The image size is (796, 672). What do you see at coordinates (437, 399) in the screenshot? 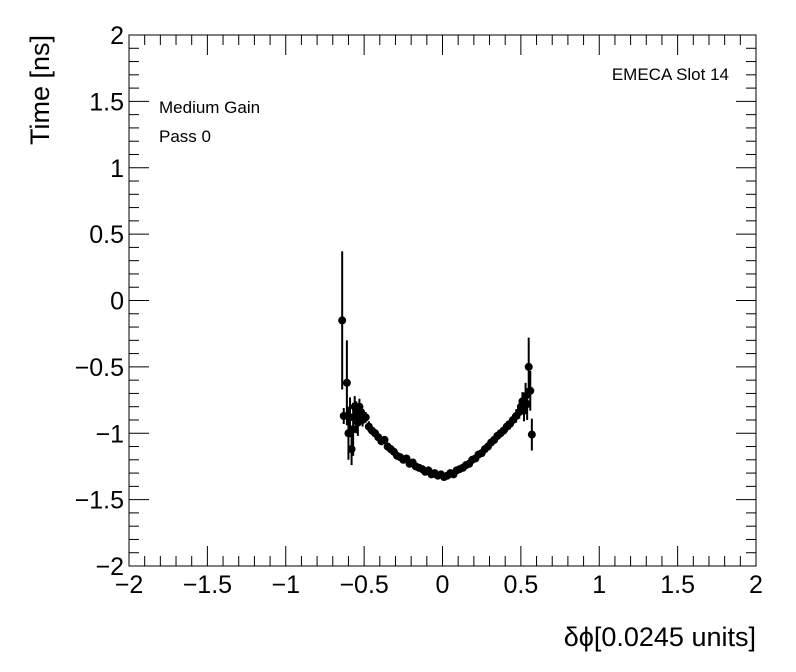
I see `data-markers` at bounding box center [437, 399].